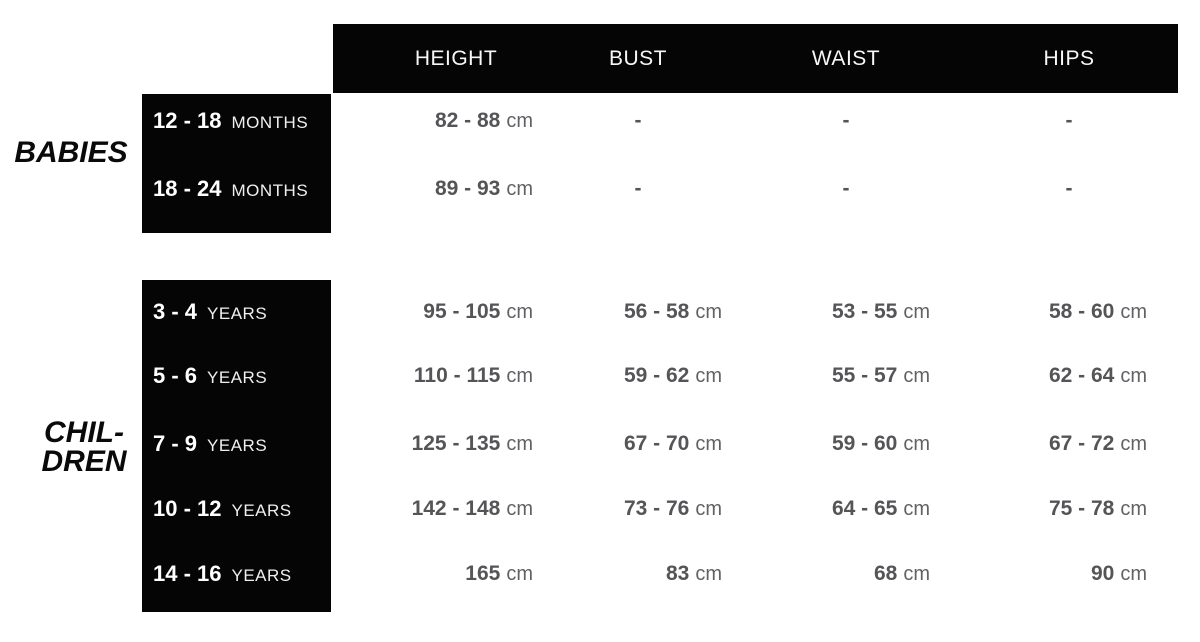  Describe the element at coordinates (71, 152) in the screenshot. I see `group-label-babies: BABIES` at that location.